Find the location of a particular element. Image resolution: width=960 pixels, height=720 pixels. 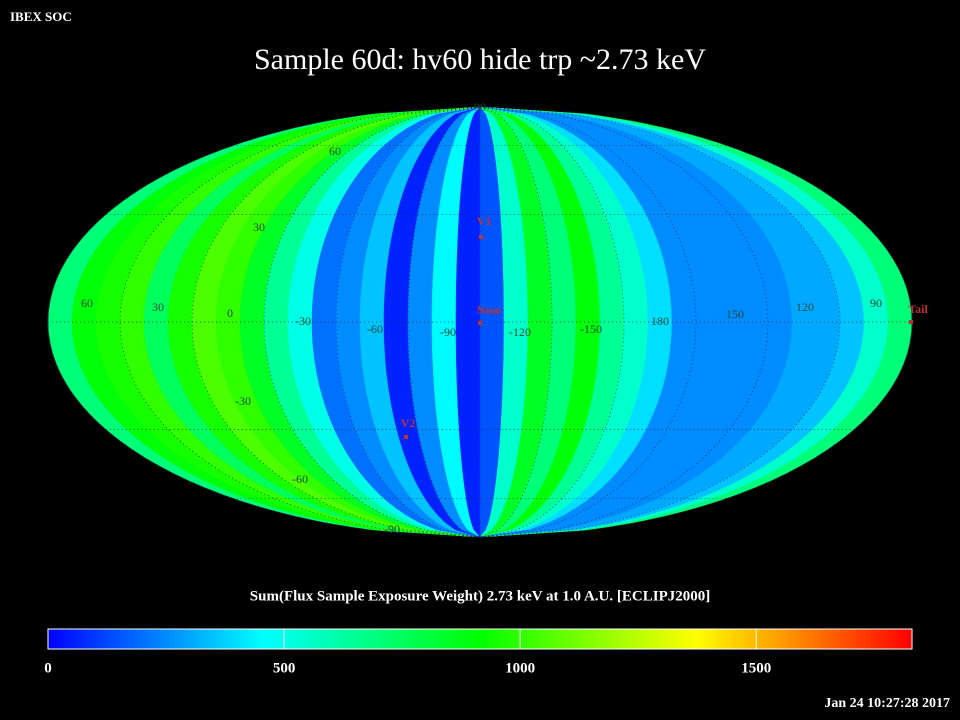

colorbar-tick-label: 500 is located at coordinates (284, 668).